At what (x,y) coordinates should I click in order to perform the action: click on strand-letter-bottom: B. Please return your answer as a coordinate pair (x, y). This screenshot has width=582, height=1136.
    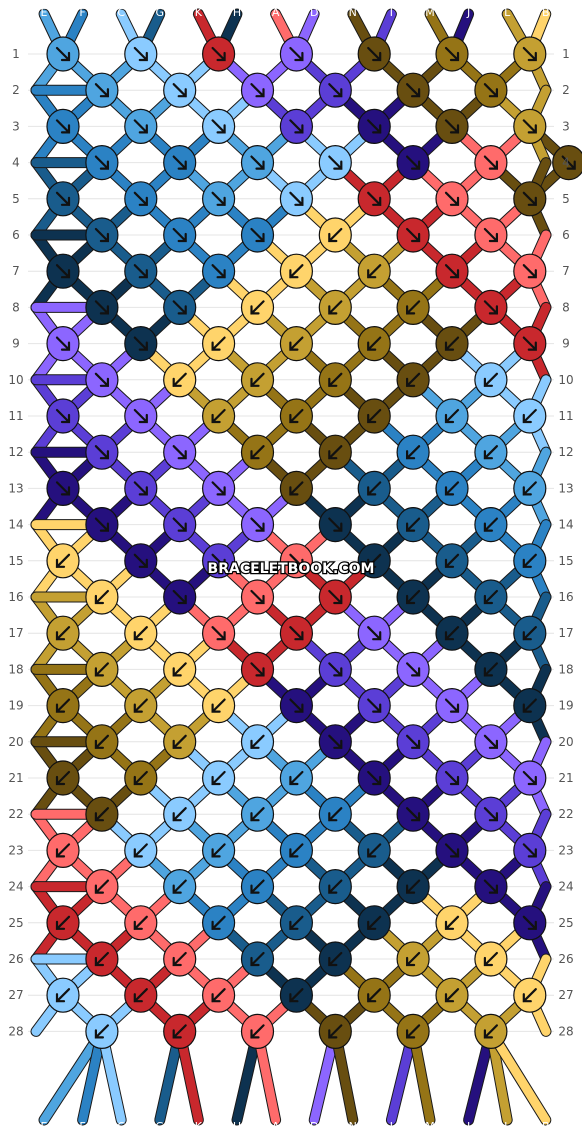
    Looking at the image, I should click on (546, 1126).